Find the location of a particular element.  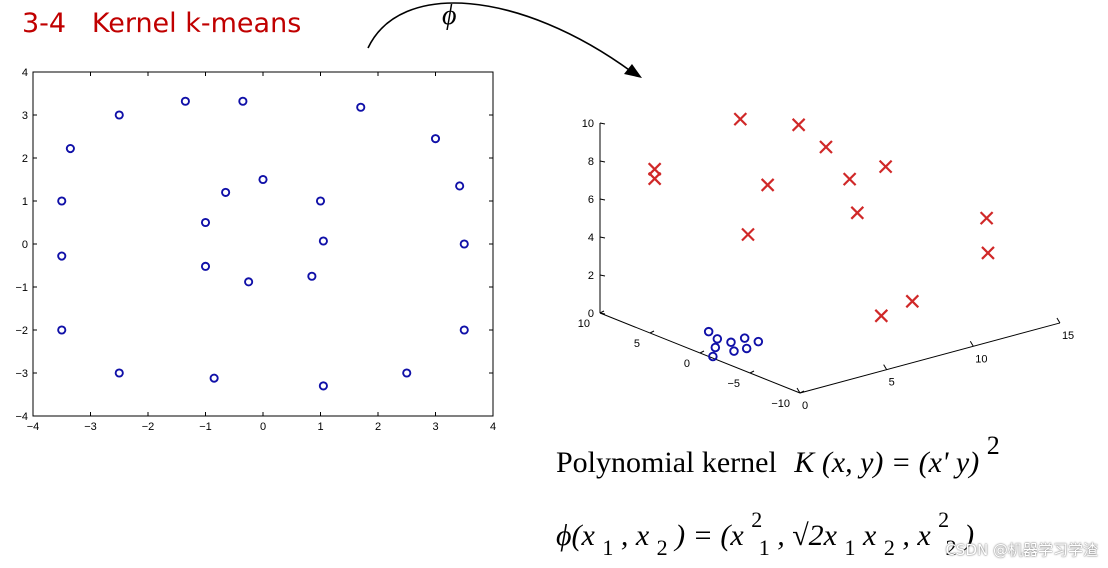

y-tick-label: −1 is located at coordinates (21, 288).